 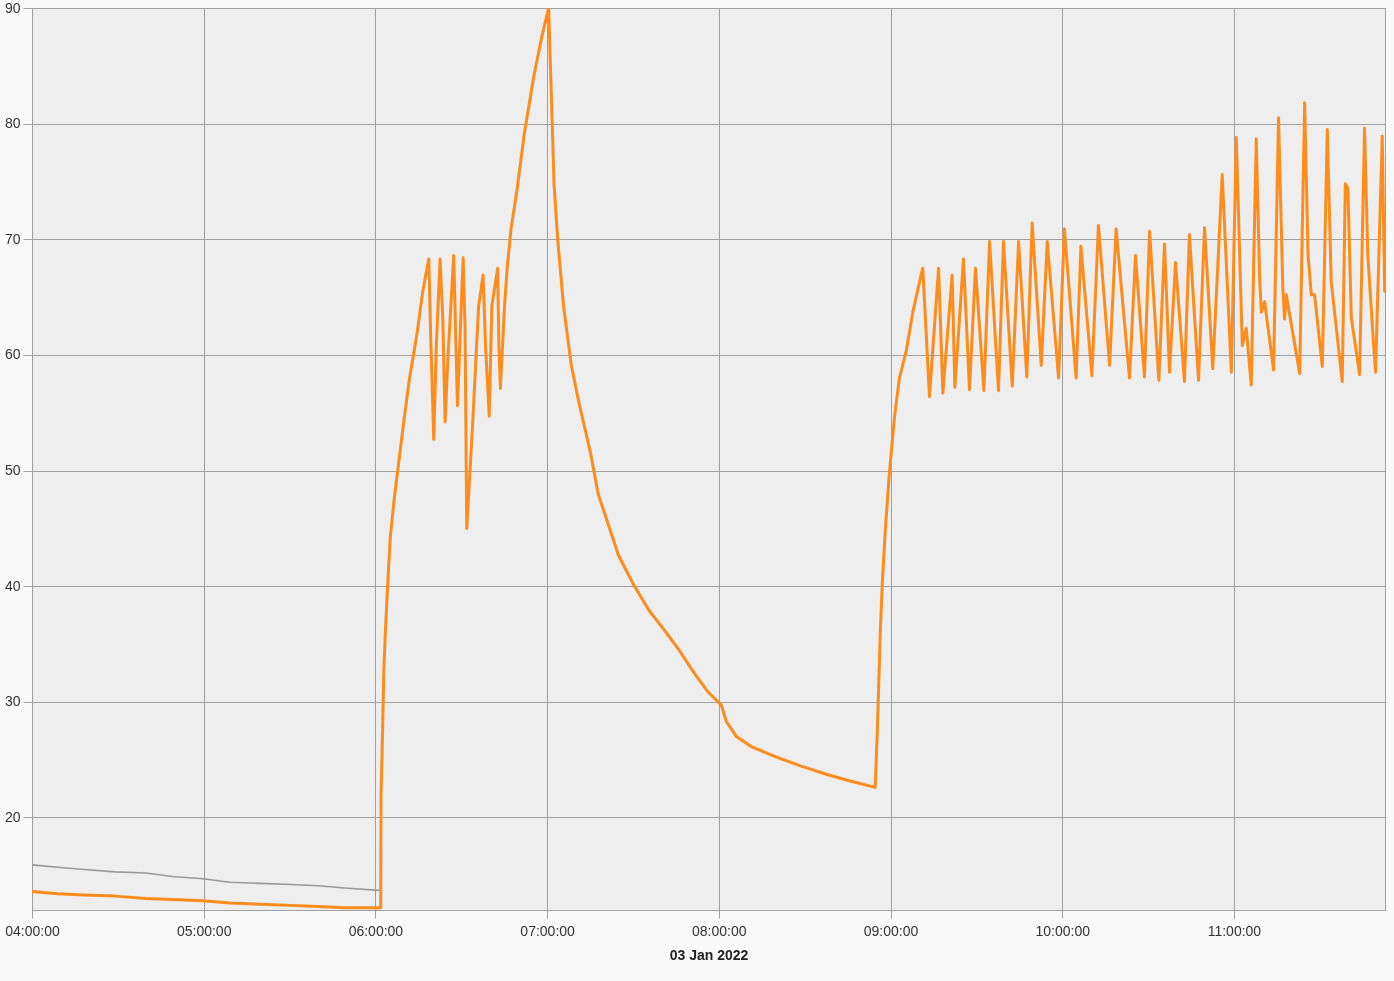 I want to click on y-tick-label: 70, so click(x=12, y=238).